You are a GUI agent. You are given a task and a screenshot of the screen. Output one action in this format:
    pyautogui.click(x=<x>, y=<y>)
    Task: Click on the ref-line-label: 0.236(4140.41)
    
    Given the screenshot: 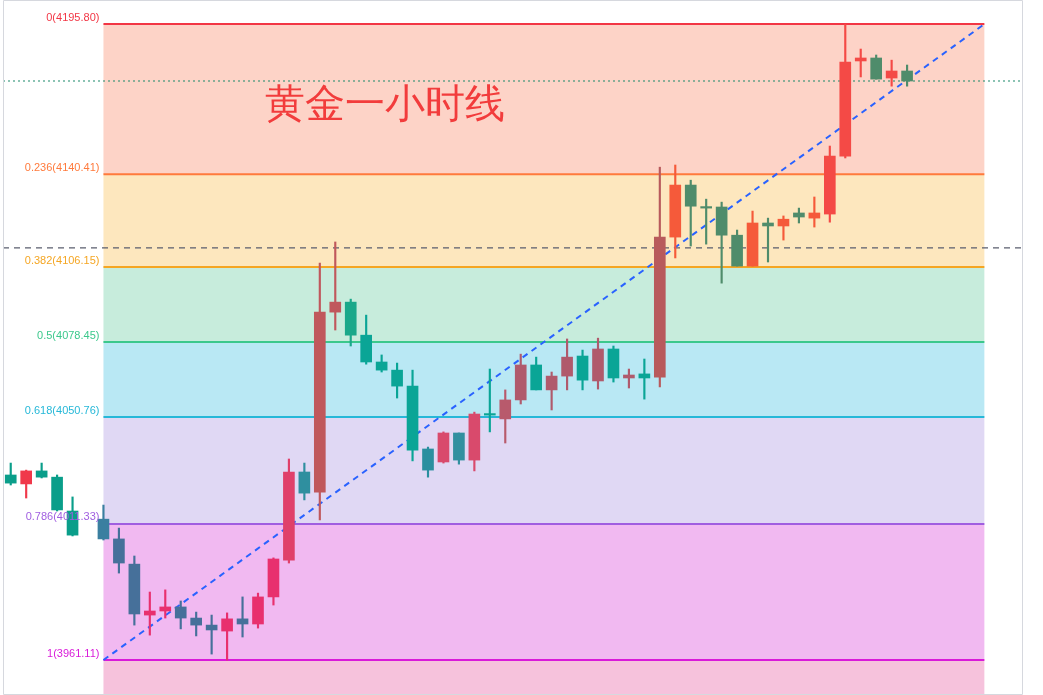 What is the action you would take?
    pyautogui.click(x=62, y=166)
    